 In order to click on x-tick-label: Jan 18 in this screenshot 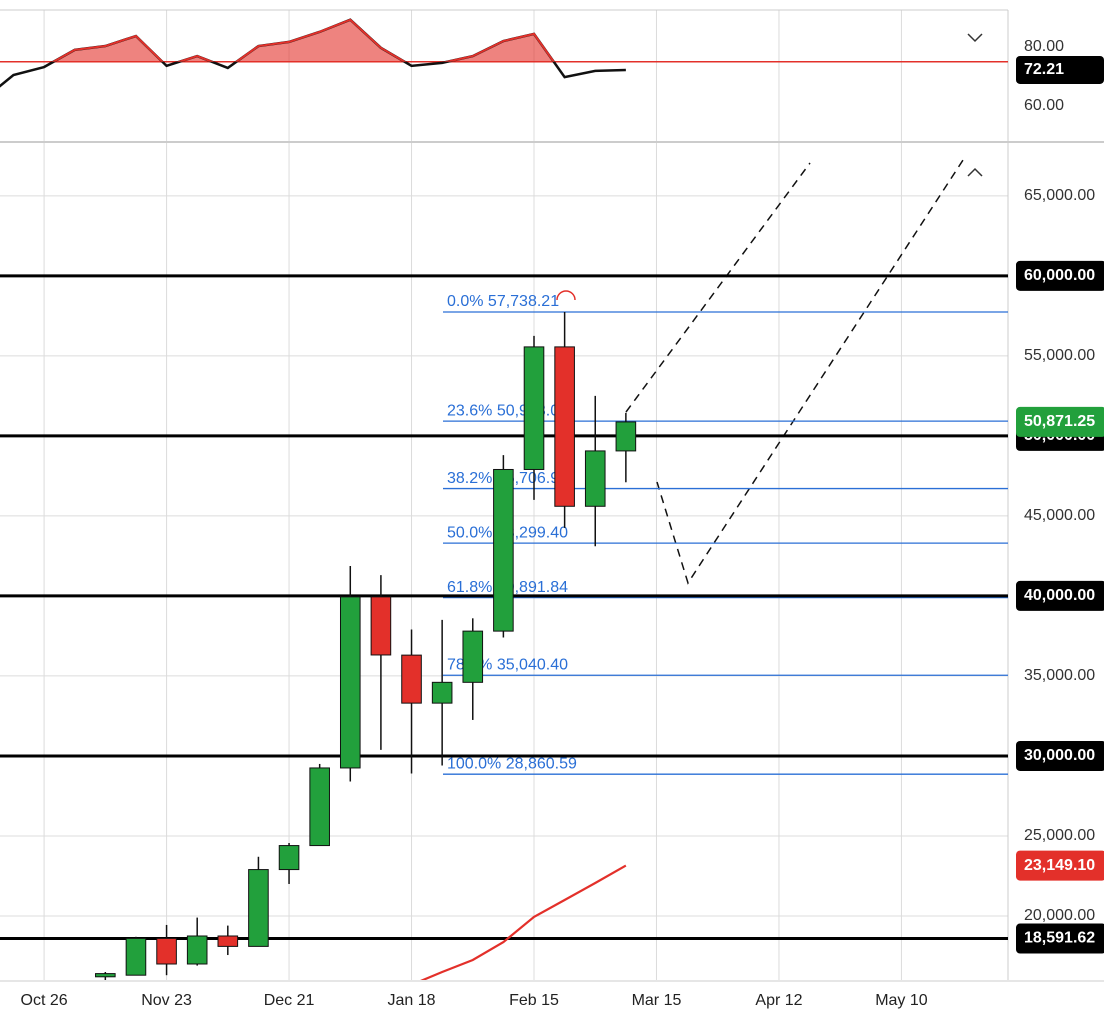, I will do `click(412, 1000)`.